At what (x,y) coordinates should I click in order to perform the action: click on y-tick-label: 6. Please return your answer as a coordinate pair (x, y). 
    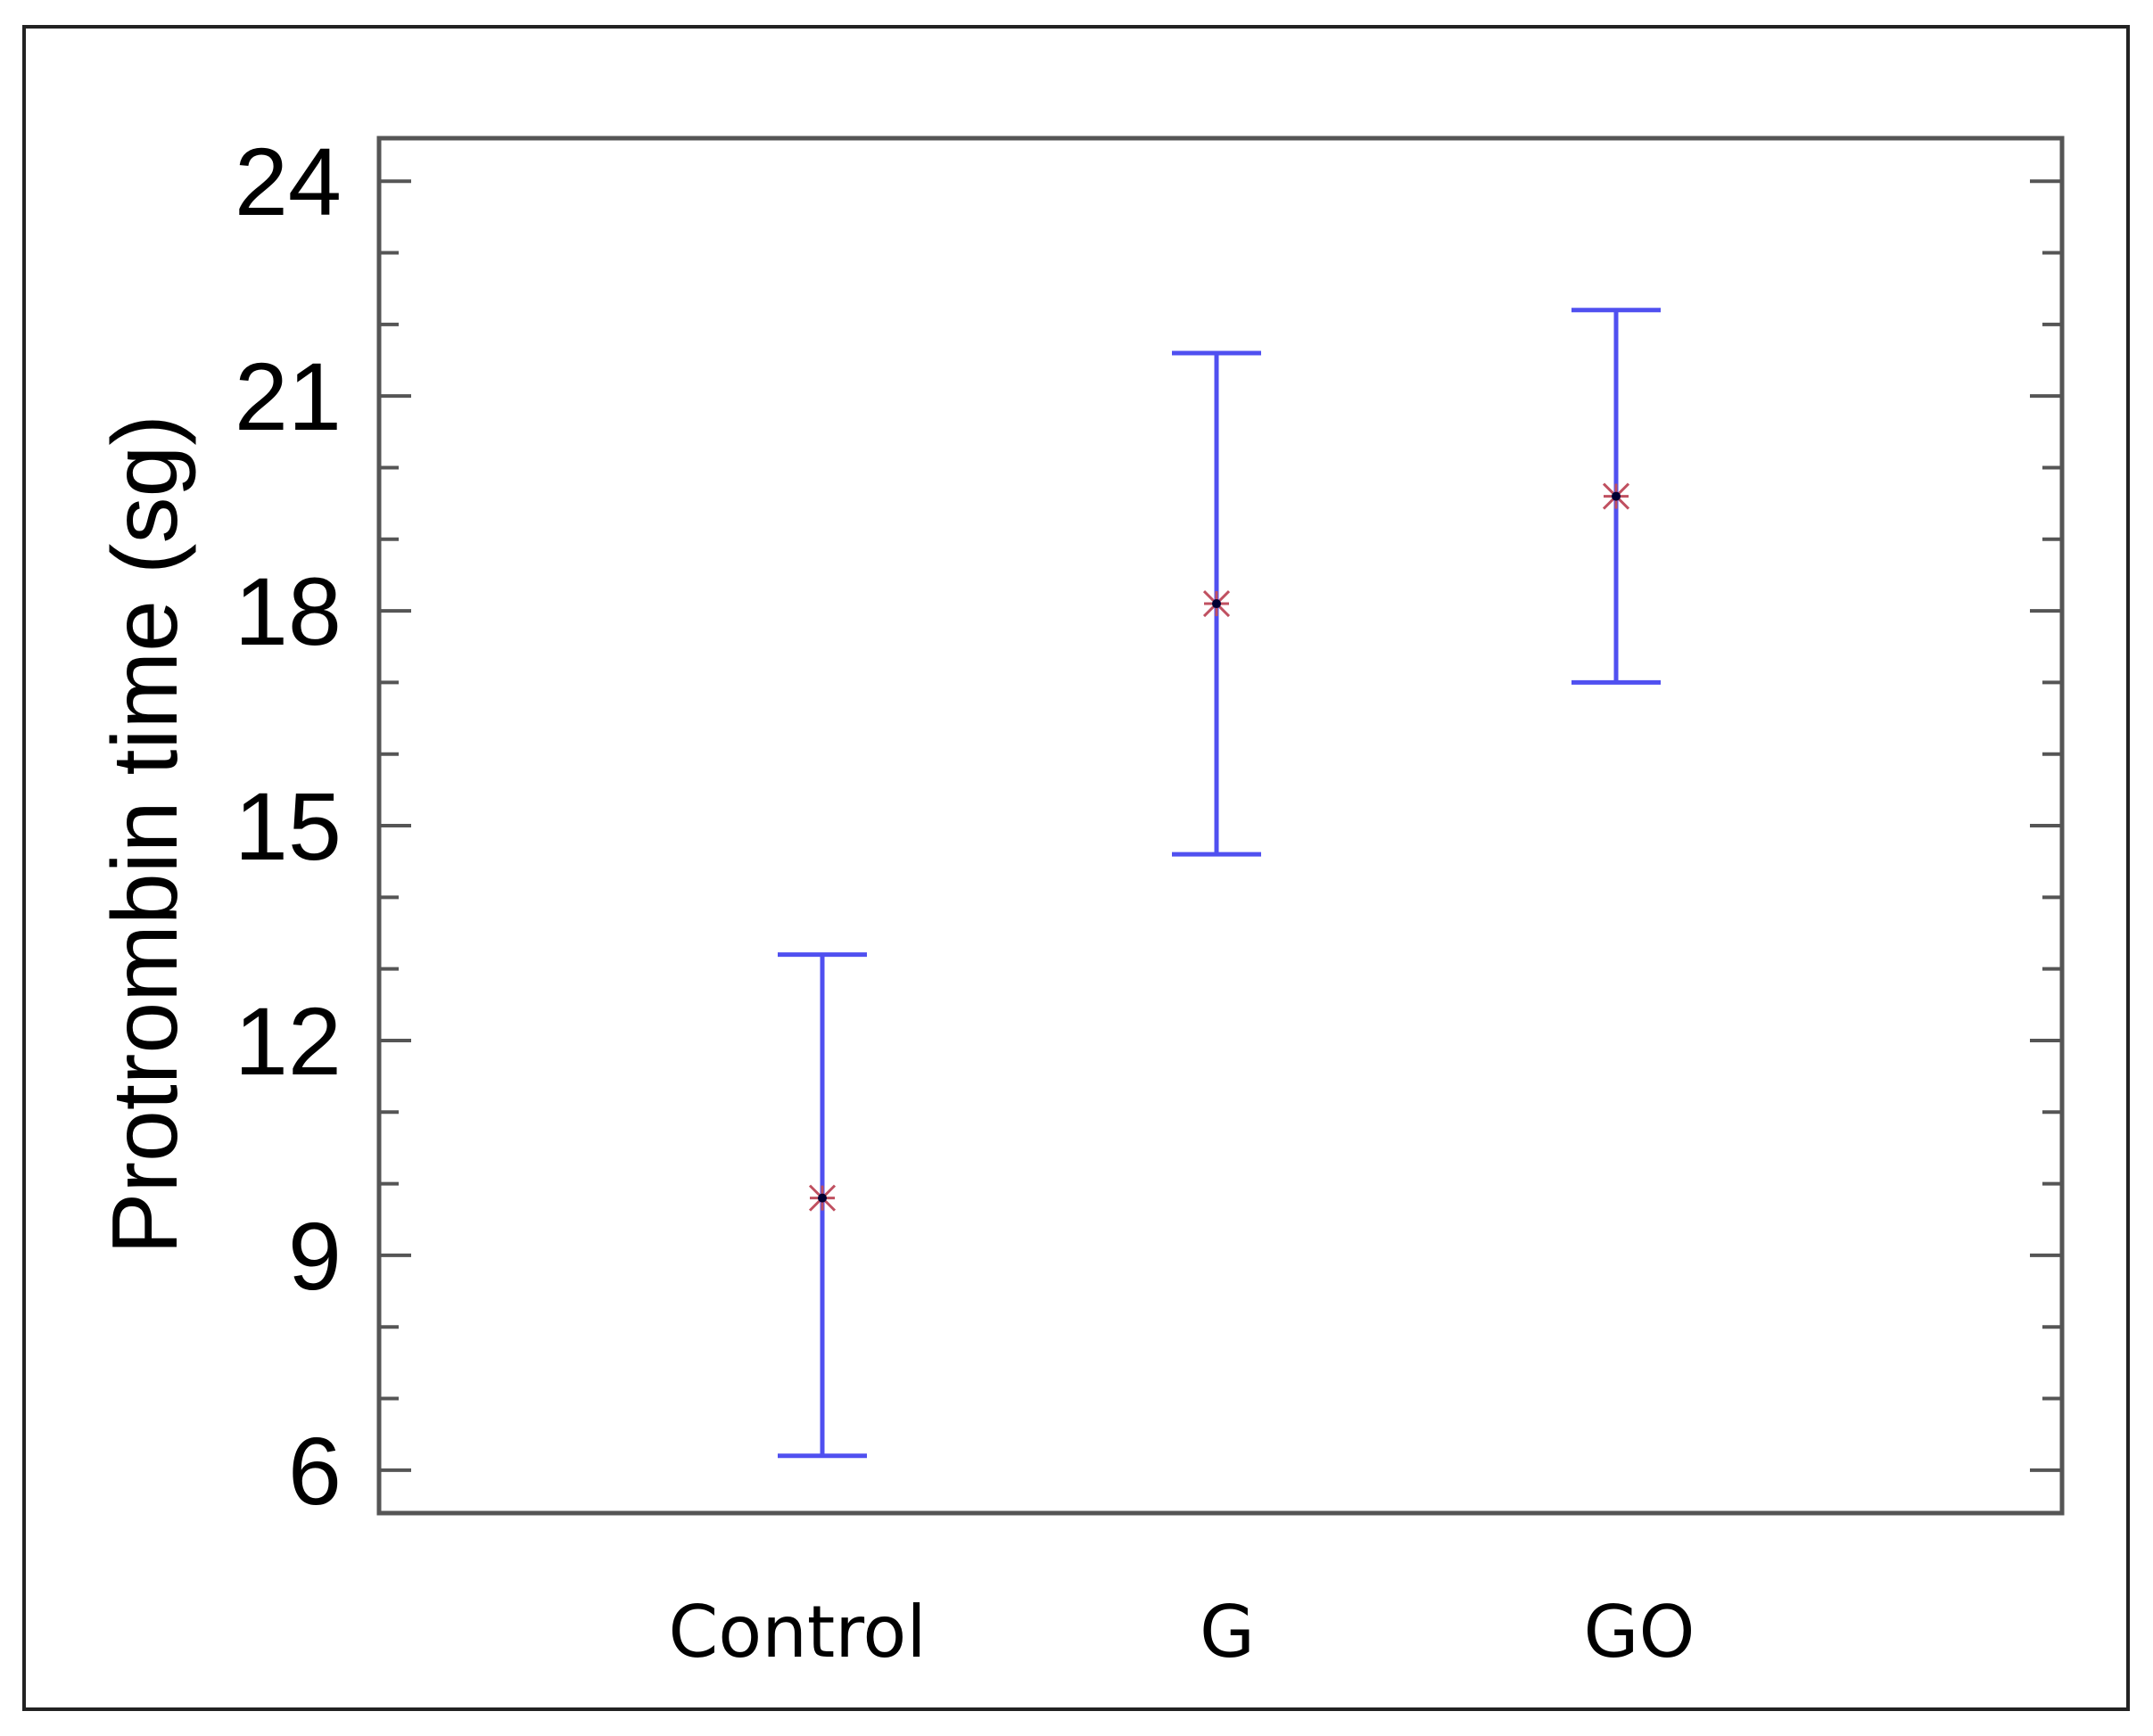
    Looking at the image, I should click on (315, 1471).